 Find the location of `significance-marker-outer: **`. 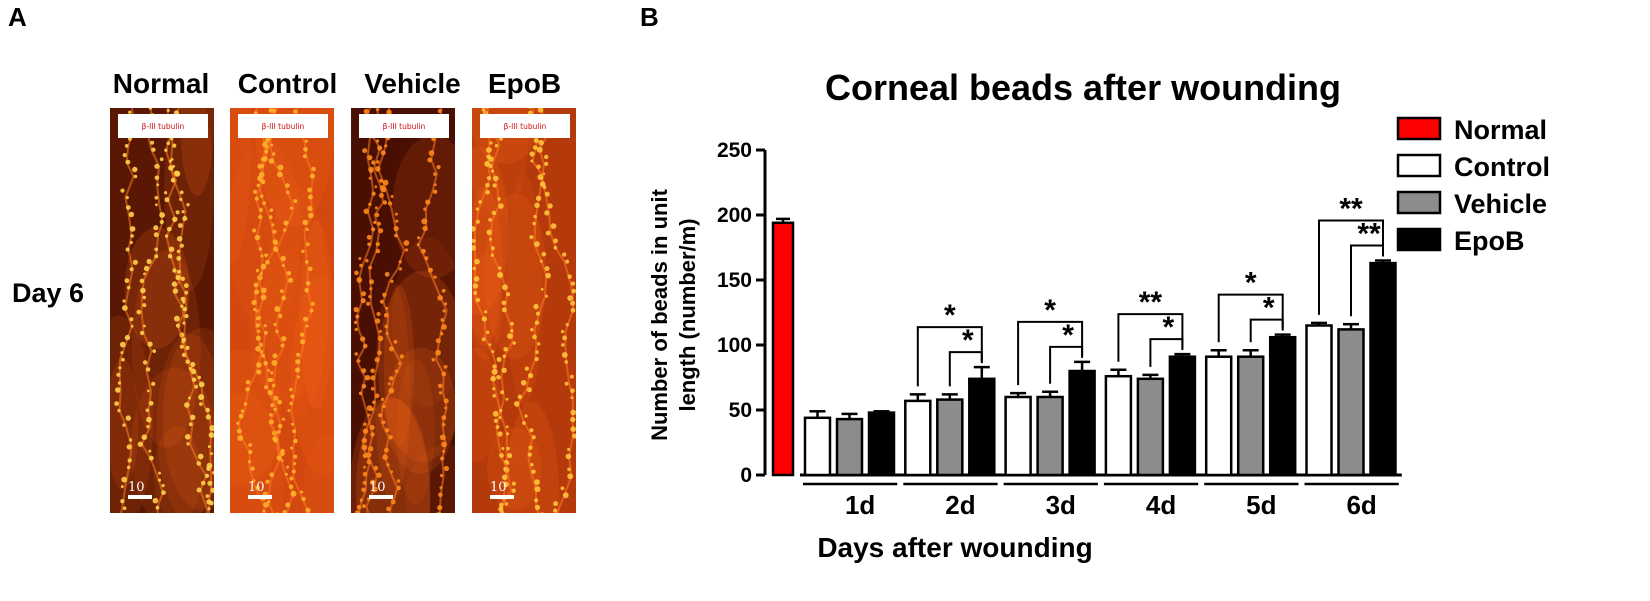

significance-marker-outer: ** is located at coordinates (1151, 302).